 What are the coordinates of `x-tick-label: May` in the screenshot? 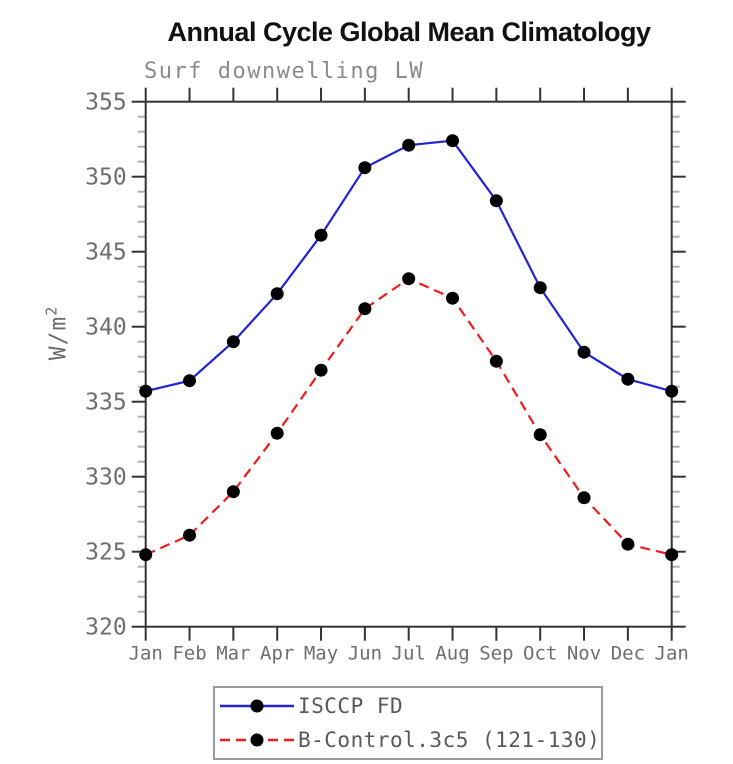 It's located at (321, 654).